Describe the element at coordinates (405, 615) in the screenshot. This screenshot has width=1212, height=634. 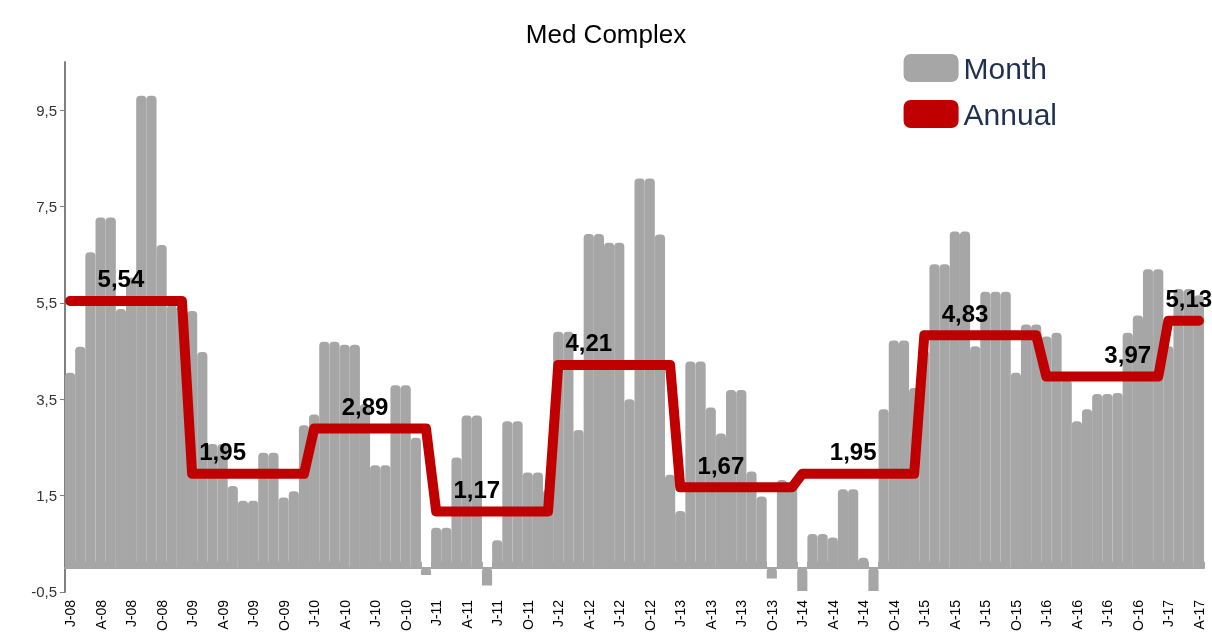
I see `x-tick-label: O-10` at that location.